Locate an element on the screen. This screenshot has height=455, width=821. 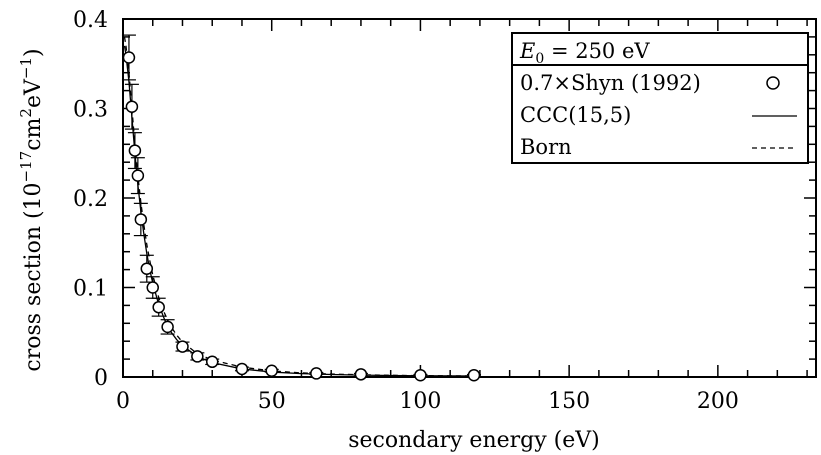
legend-entry-ccc: CCC(15,5) is located at coordinates (575, 115).